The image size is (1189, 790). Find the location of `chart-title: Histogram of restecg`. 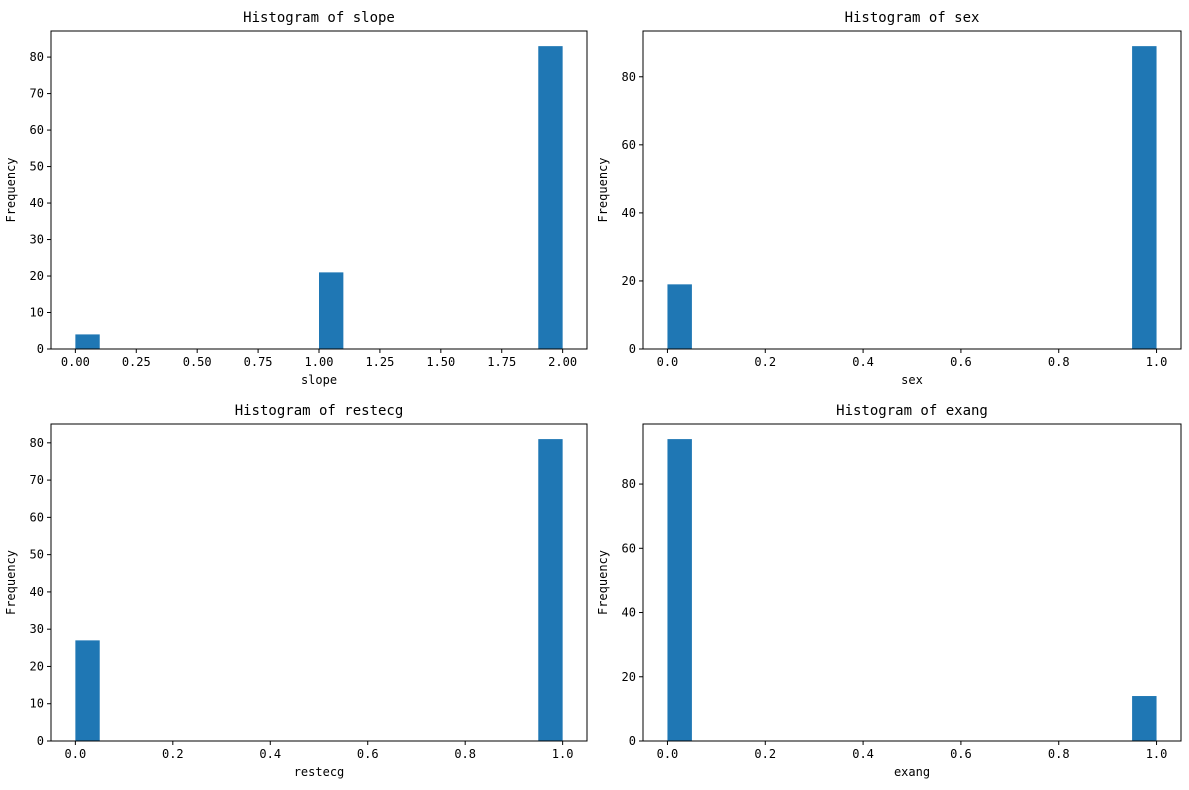

chart-title: Histogram of restecg is located at coordinates (319, 411).